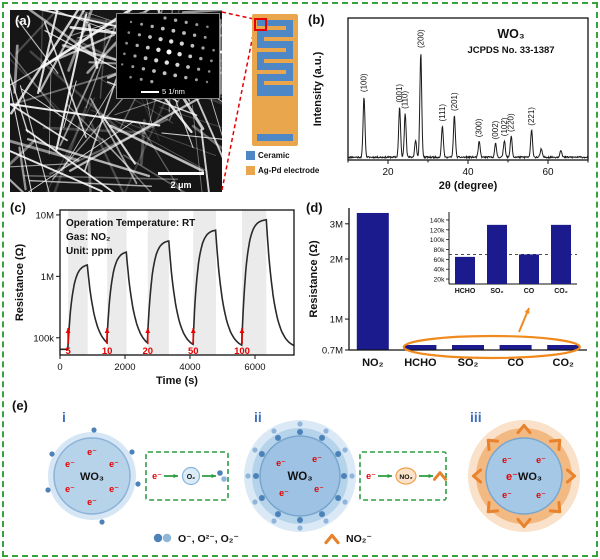 The image size is (600, 559). Describe the element at coordinates (529, 291) in the screenshot. I see `inset-category-label: CO` at that location.